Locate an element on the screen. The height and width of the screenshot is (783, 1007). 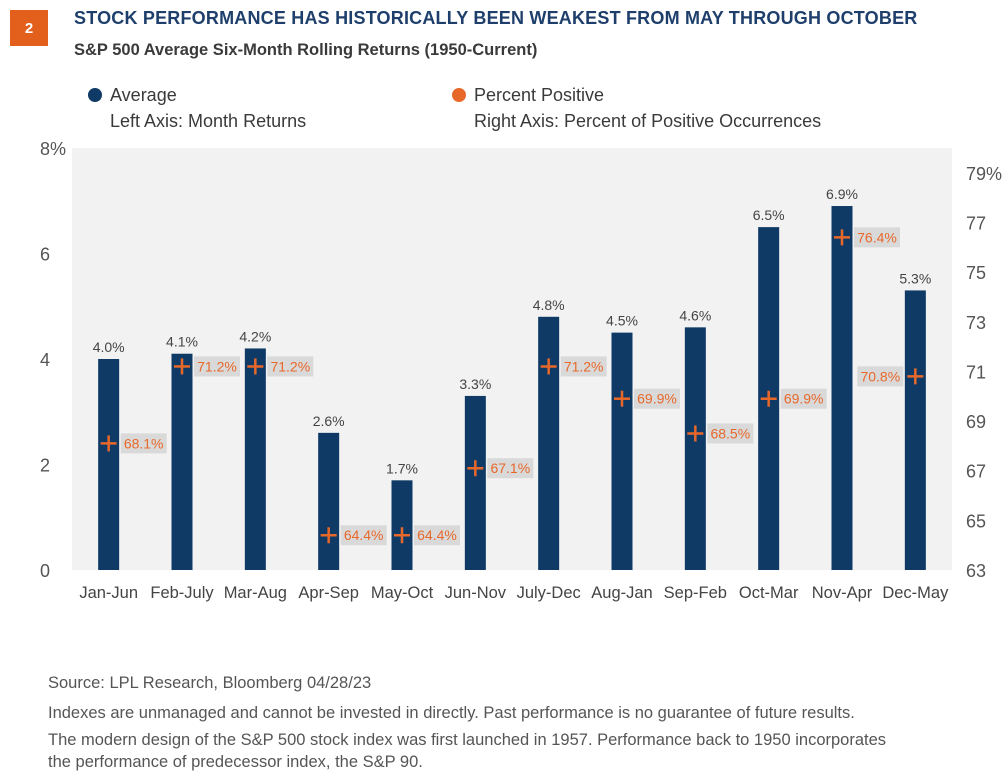
bar-value-label: 1.7% is located at coordinates (402, 468).